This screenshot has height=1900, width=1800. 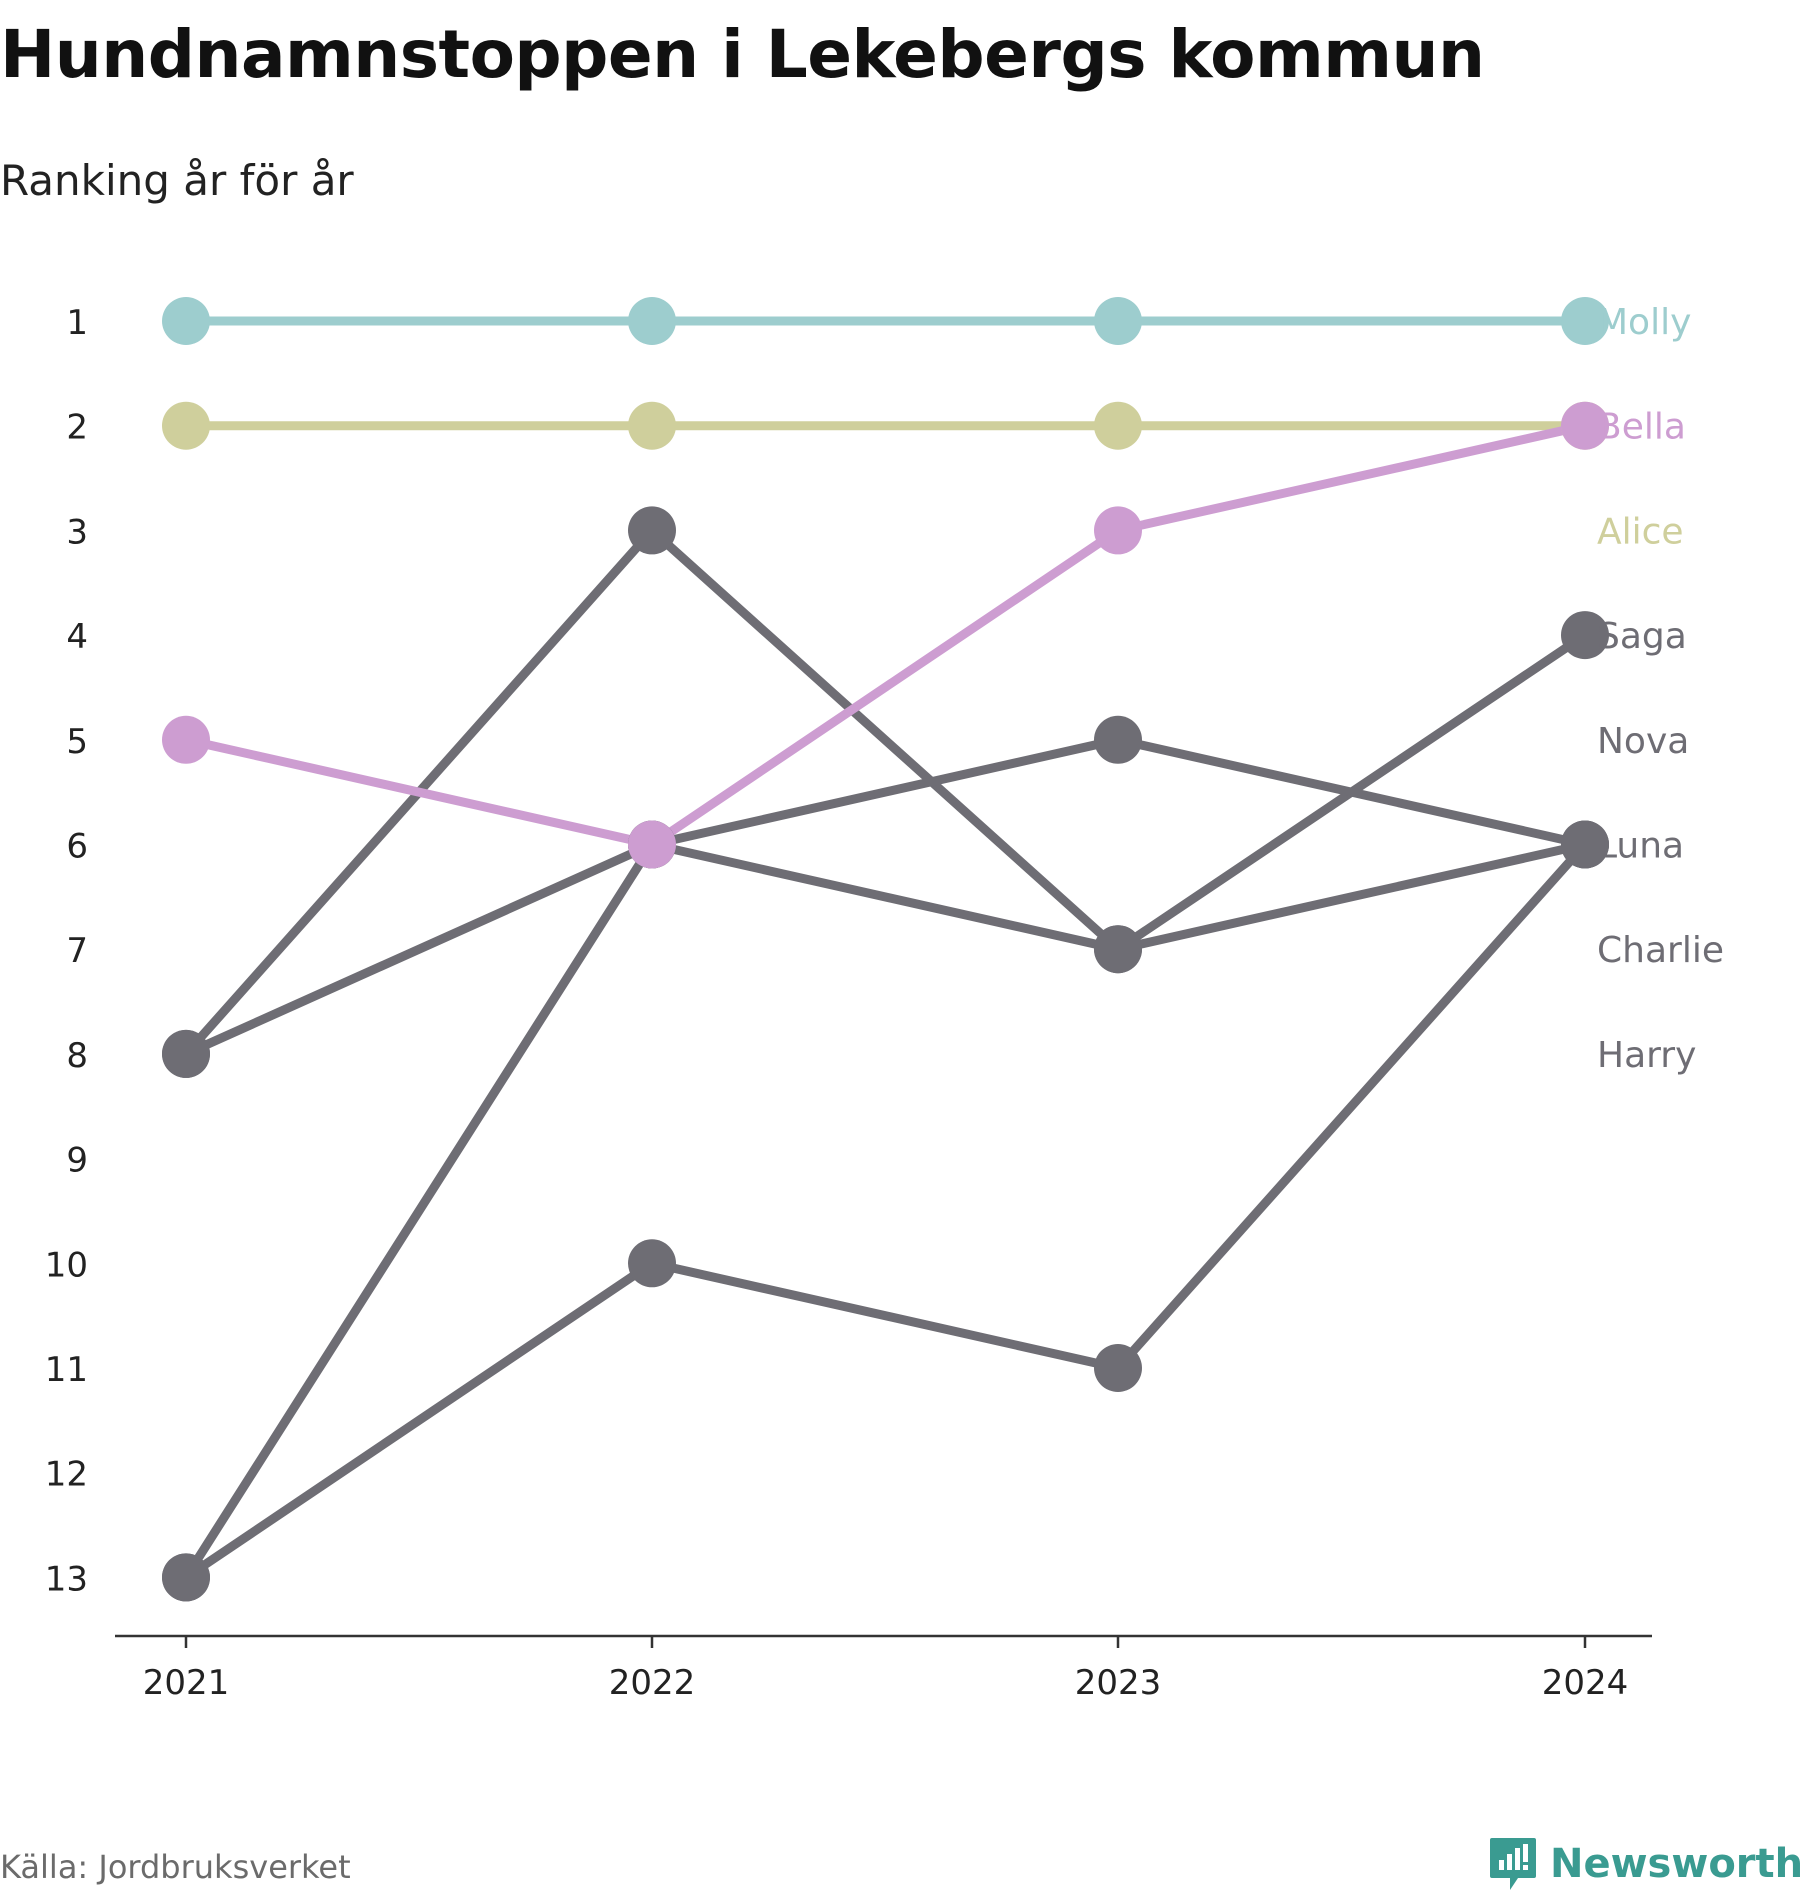 I want to click on end-label-harry: Harry, so click(x=1646, y=1055).